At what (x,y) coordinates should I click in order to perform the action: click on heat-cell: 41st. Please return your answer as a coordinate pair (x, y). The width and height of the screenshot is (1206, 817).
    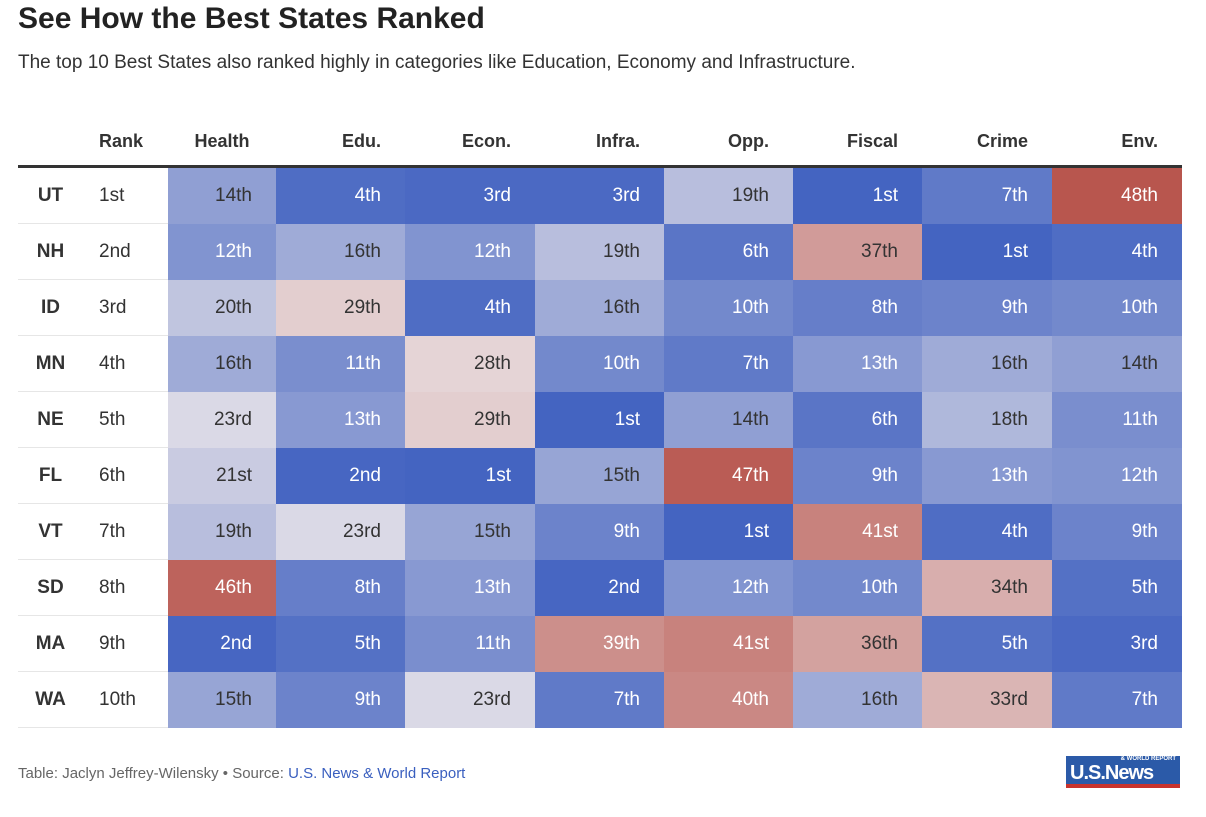
    Looking at the image, I should click on (857, 531).